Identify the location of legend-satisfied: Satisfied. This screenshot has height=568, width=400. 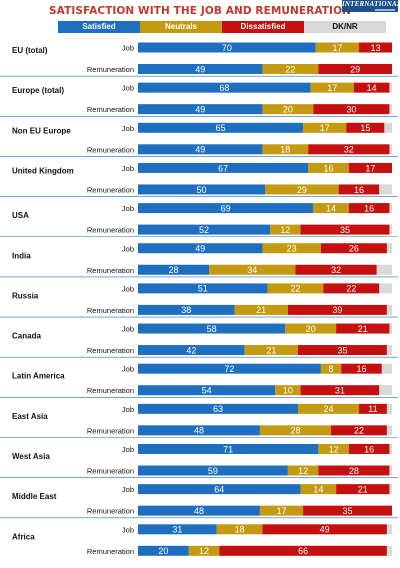
(99, 27).